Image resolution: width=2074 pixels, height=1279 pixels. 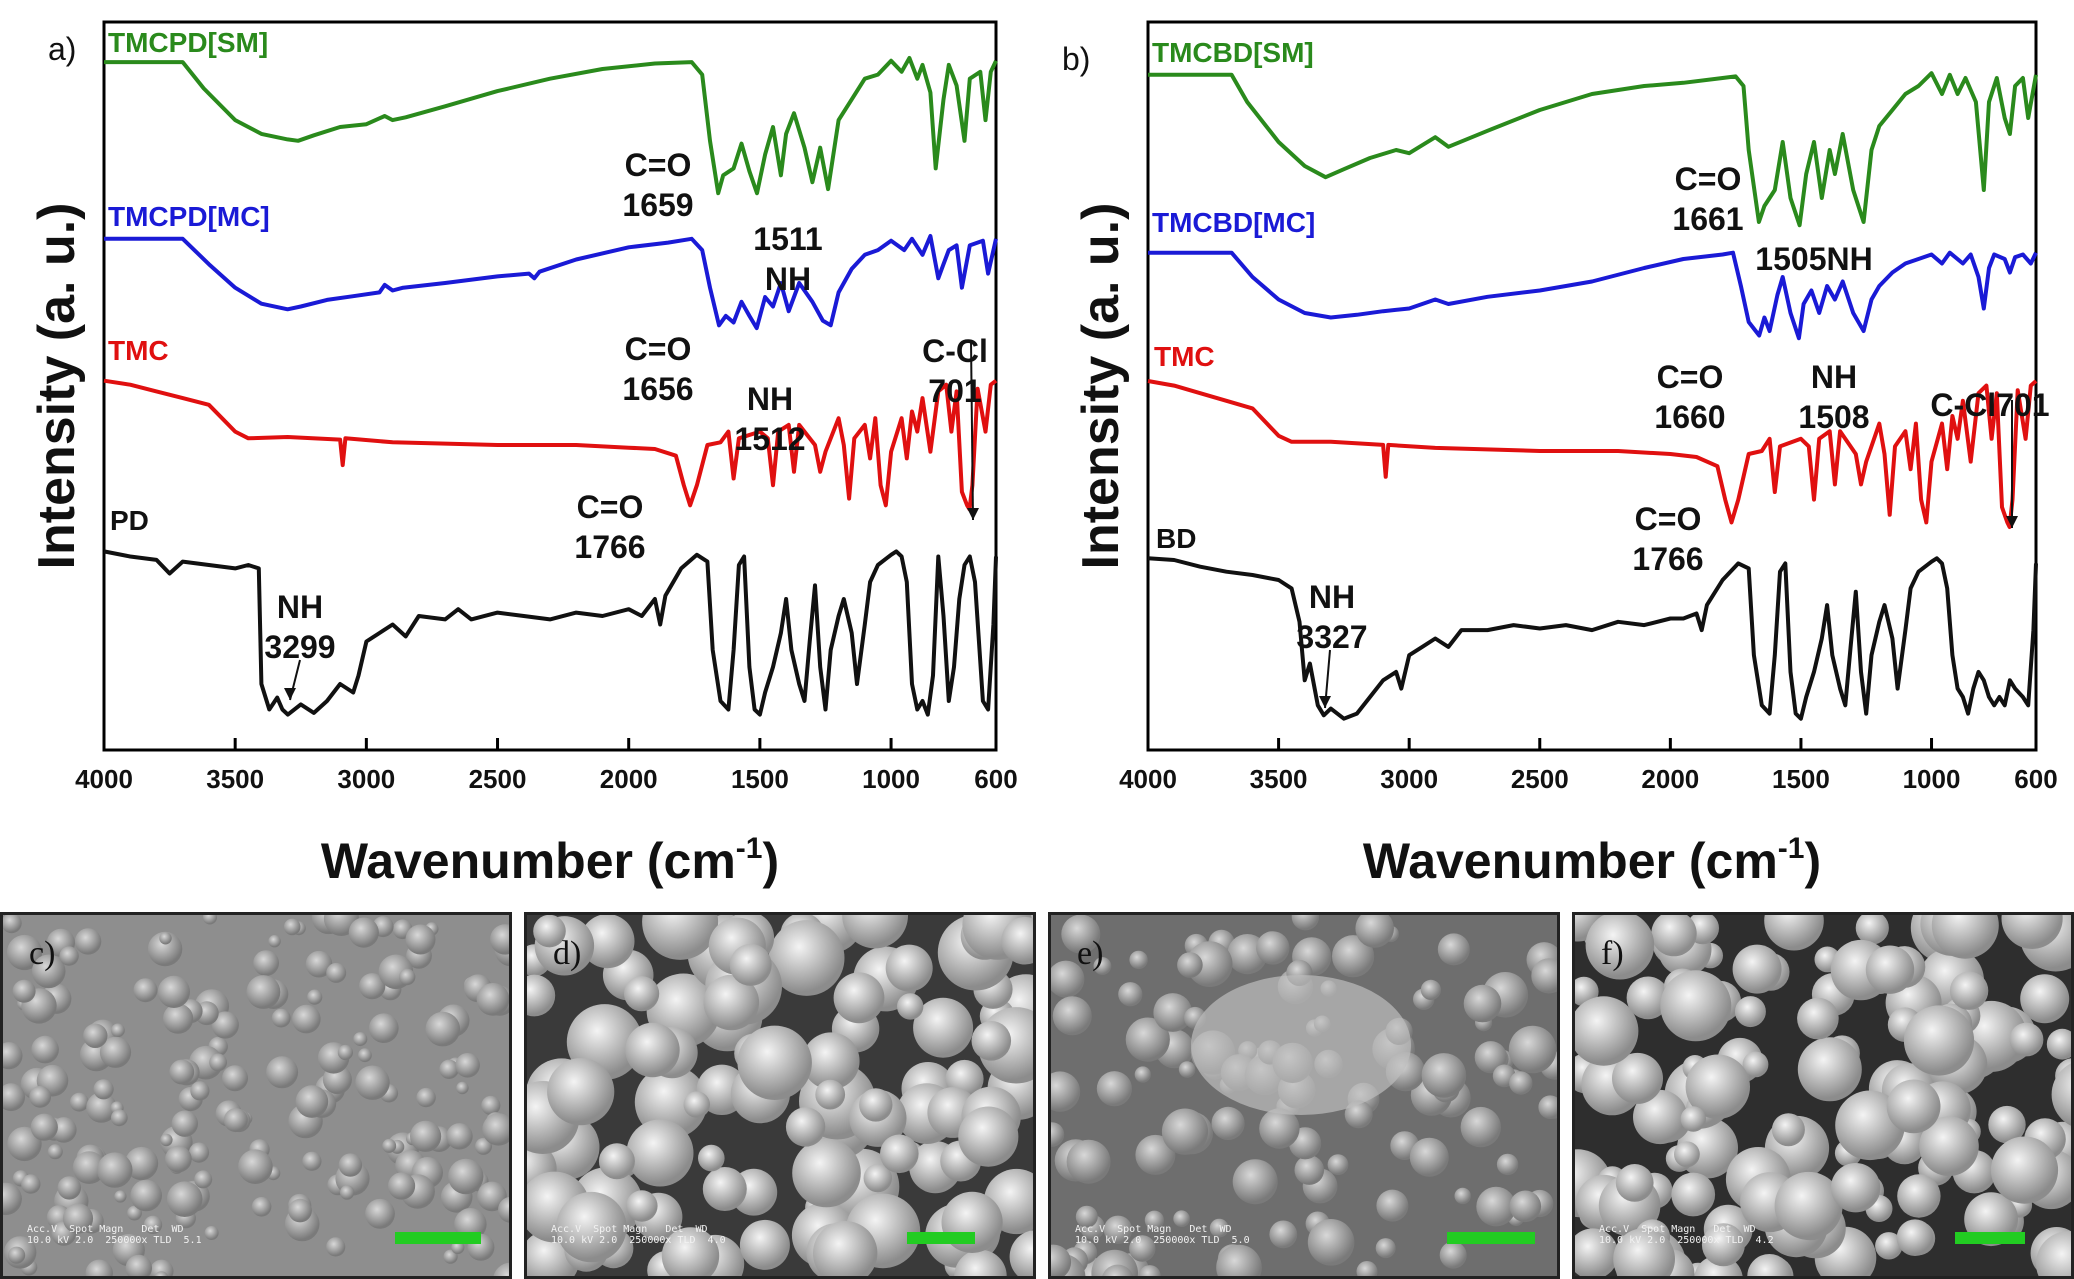 I want to click on sem-texture-d, so click(x=780, y=1095).